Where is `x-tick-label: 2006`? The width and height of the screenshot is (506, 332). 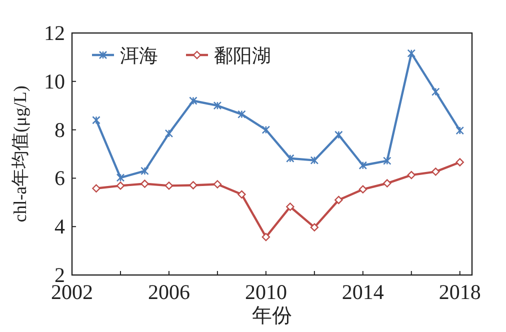
x-tick-label: 2006 is located at coordinates (169, 292).